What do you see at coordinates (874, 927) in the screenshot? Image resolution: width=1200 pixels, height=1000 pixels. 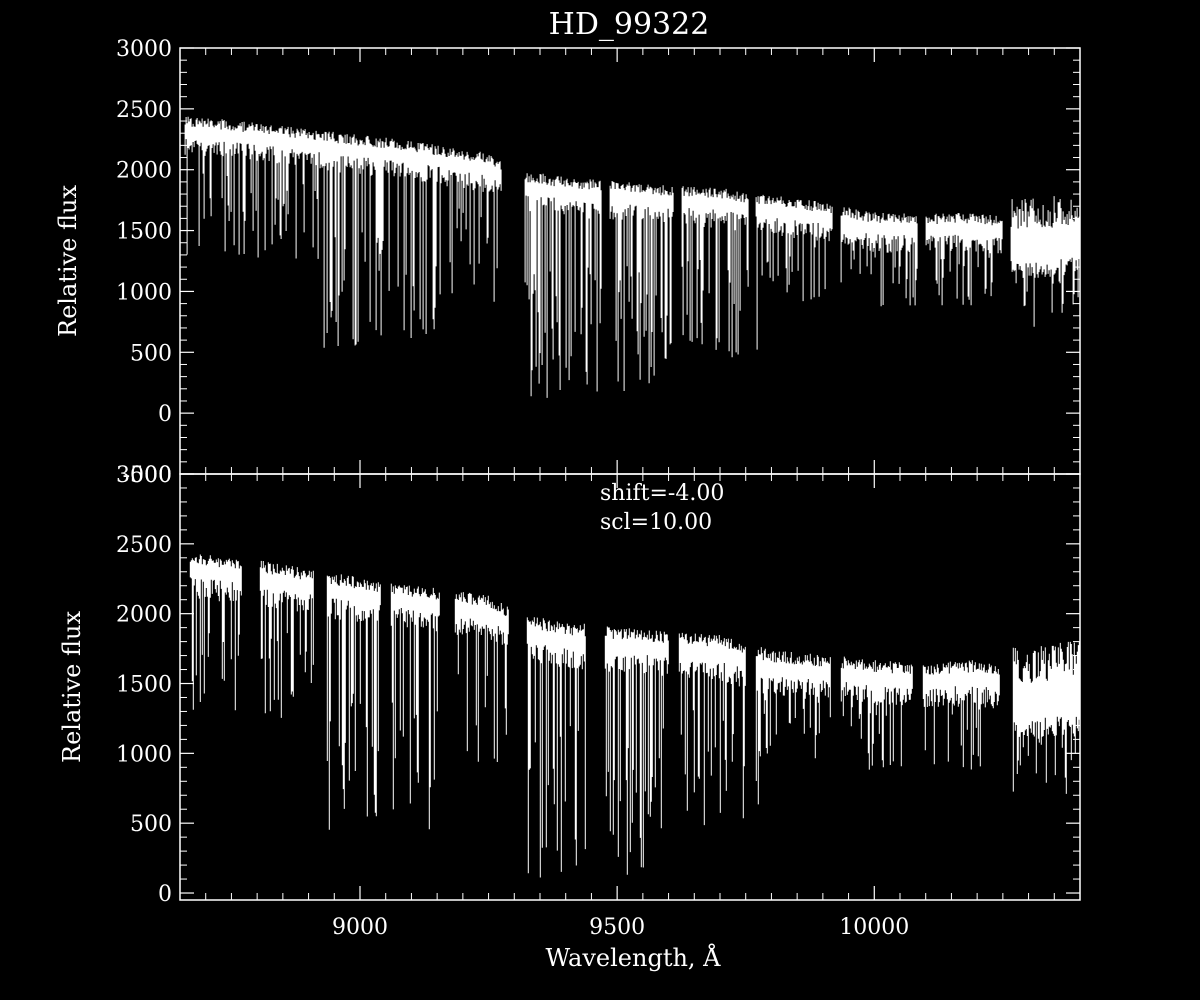 I see `bottom-x-tick-label: 10000` at bounding box center [874, 927].